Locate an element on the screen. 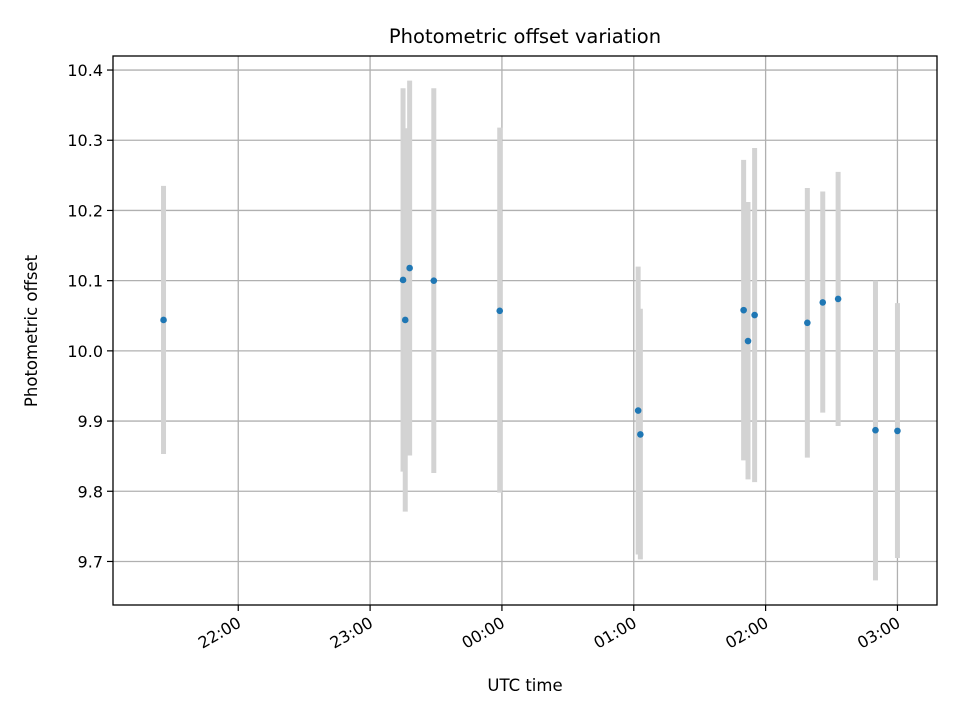  x-axis-title: UTC time is located at coordinates (524, 685).